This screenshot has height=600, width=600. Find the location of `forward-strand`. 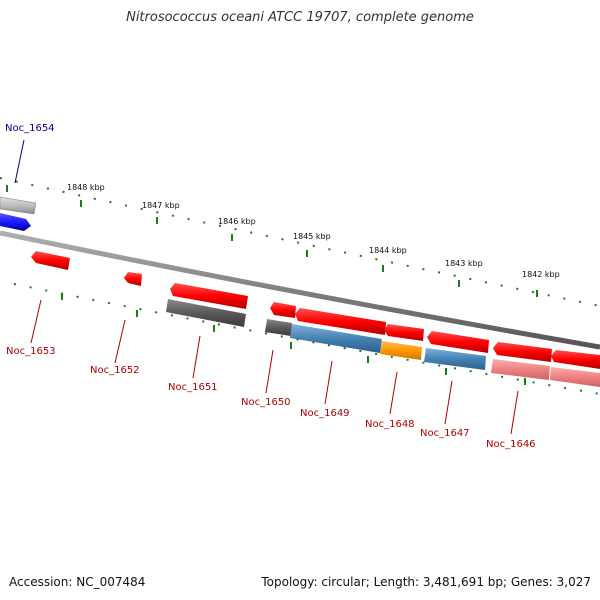

forward-strand is located at coordinates (18, 213).